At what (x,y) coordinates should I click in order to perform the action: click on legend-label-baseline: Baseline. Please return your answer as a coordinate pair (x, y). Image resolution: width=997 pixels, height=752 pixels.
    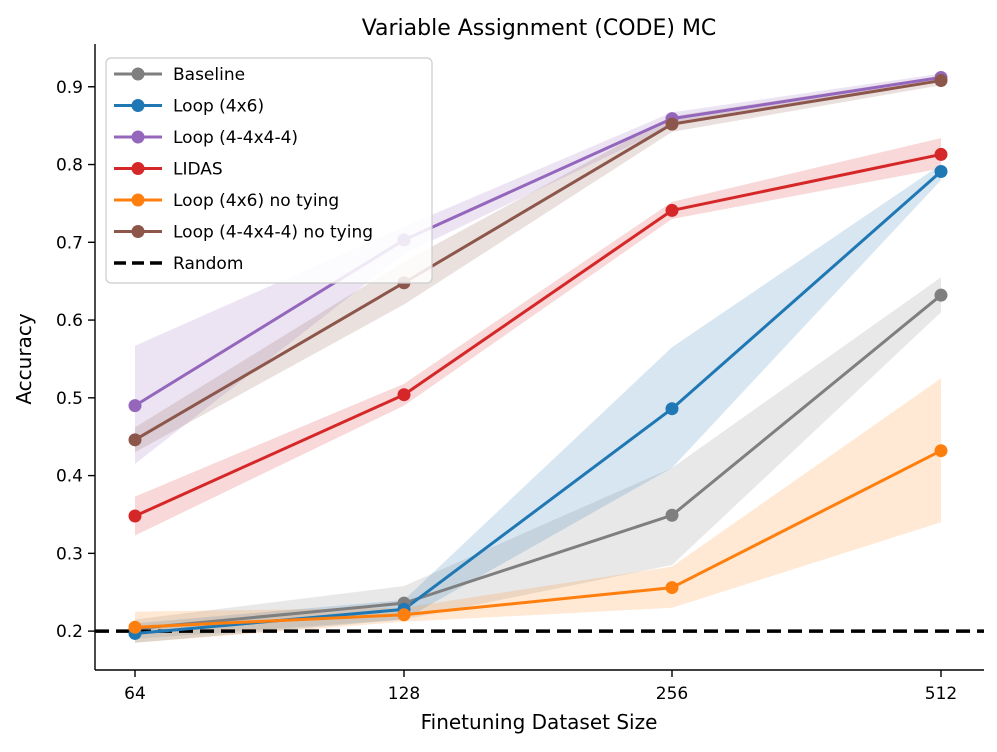
    Looking at the image, I should click on (209, 75).